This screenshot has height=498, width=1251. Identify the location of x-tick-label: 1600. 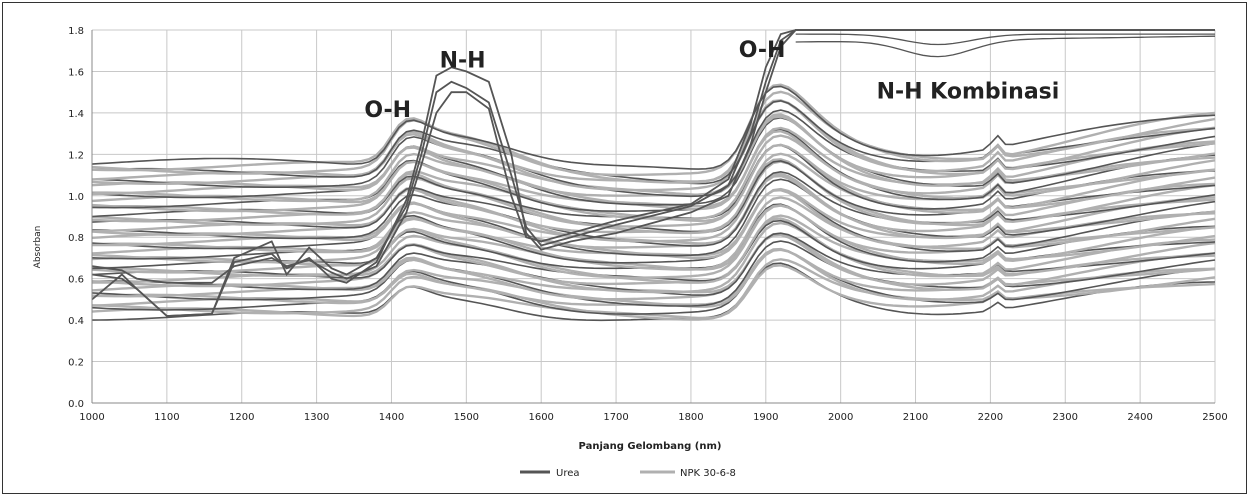
(540, 417).